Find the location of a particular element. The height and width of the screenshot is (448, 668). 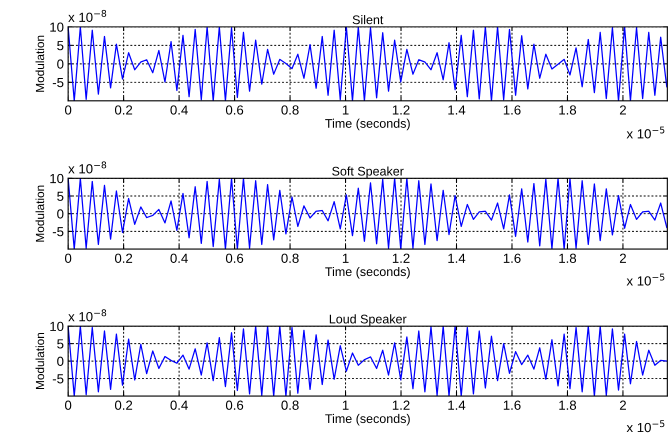

chart-title: Soft Speaker is located at coordinates (368, 172).